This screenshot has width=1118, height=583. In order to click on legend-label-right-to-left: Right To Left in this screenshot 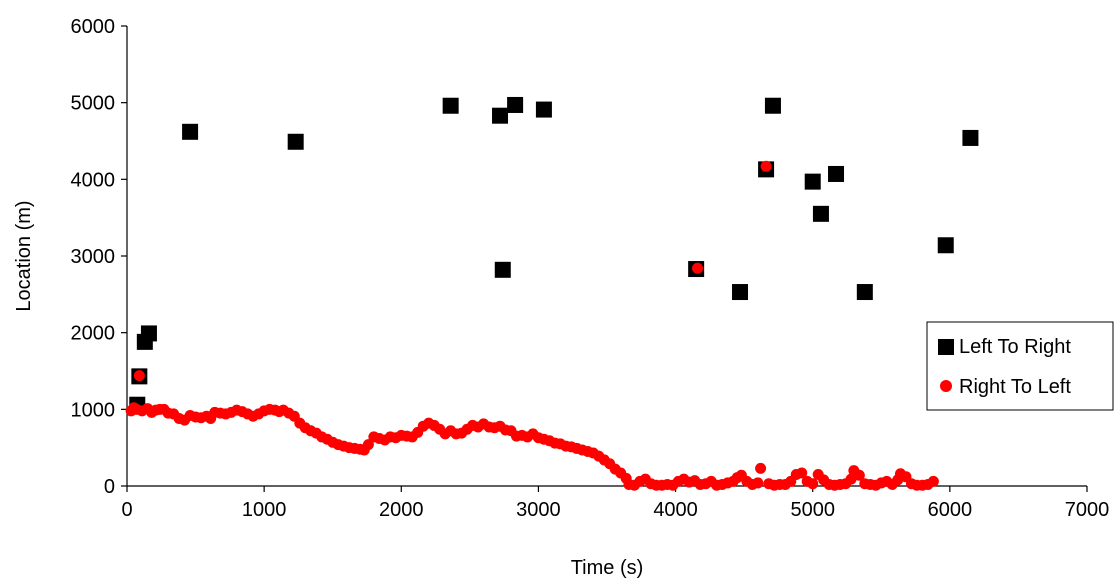, I will do `click(1015, 387)`.